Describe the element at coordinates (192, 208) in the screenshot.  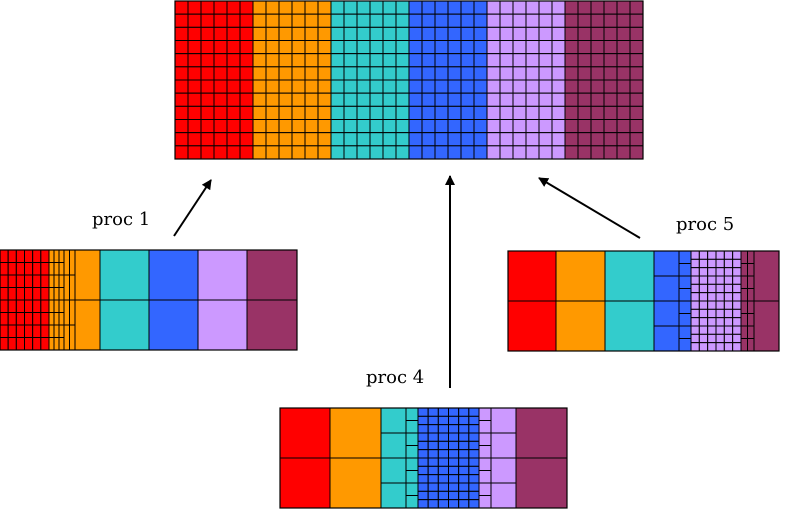
I see `proc1-arrow` at that location.